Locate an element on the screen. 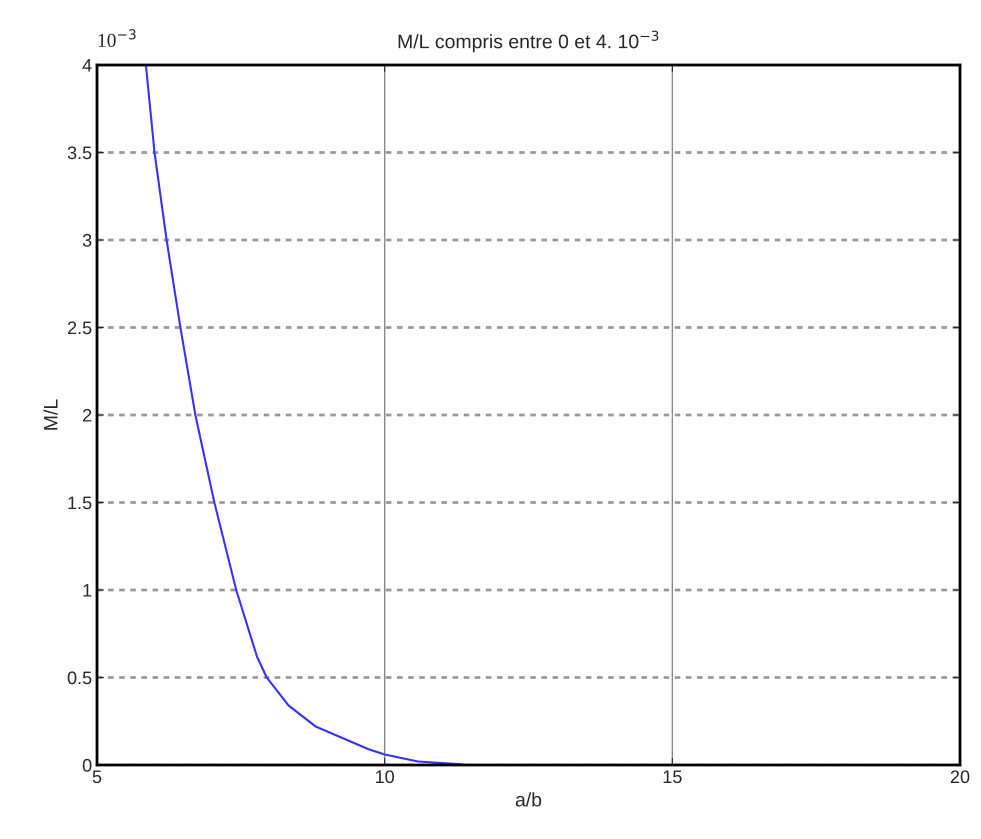  chart-title: M/L compris entre 0 et 4. 10$^{−3}$ is located at coordinates (528, 41).